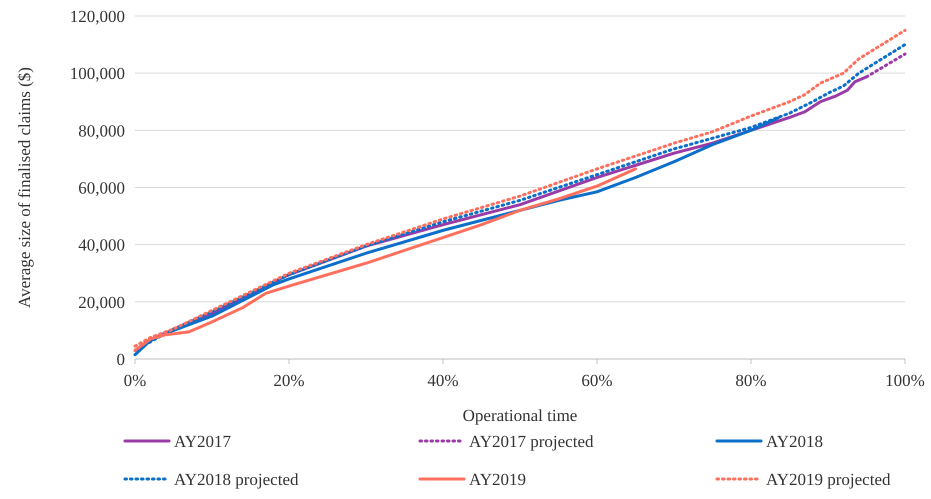  Describe the element at coordinates (751, 380) in the screenshot. I see `x-tick-label: 80%` at that location.